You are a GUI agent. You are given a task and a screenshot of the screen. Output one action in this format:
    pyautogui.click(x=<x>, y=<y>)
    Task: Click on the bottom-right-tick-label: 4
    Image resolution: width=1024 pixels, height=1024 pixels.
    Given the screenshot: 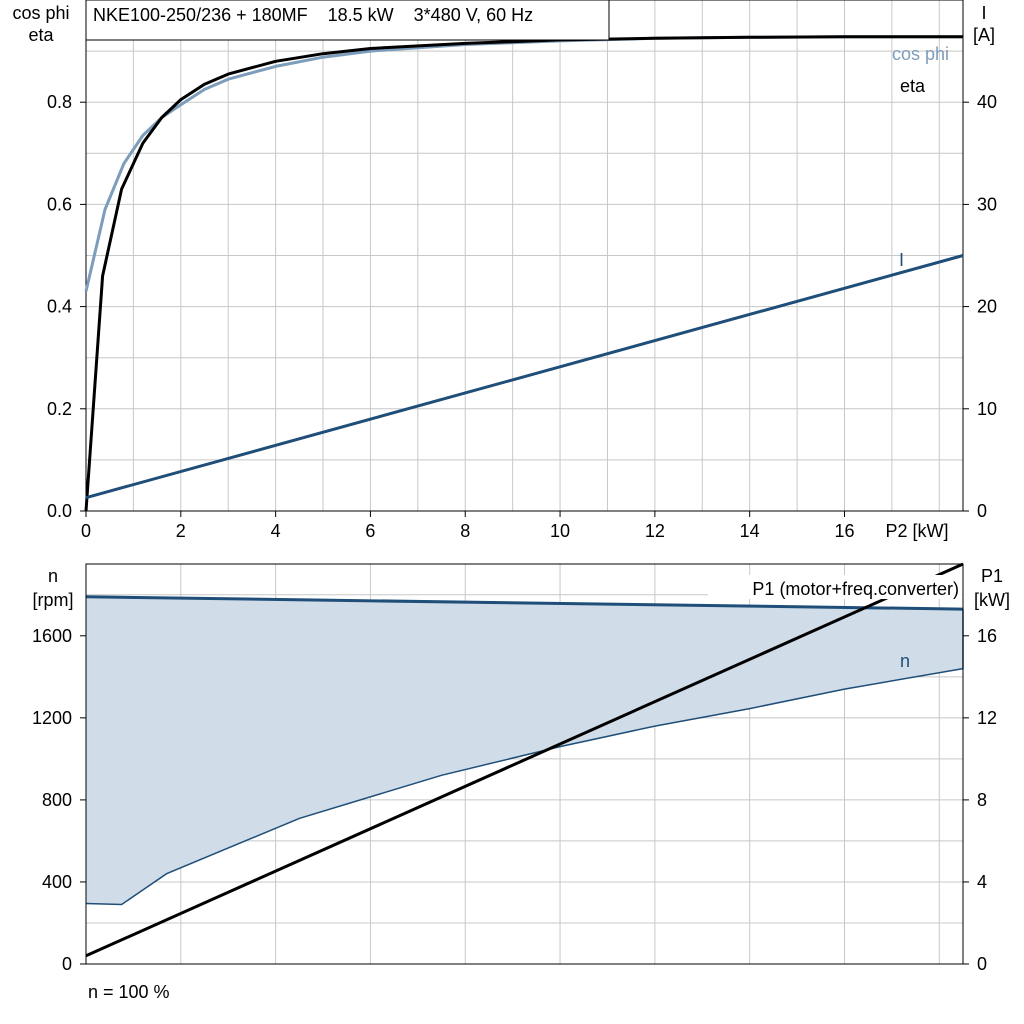 What is the action you would take?
    pyautogui.click(x=982, y=882)
    